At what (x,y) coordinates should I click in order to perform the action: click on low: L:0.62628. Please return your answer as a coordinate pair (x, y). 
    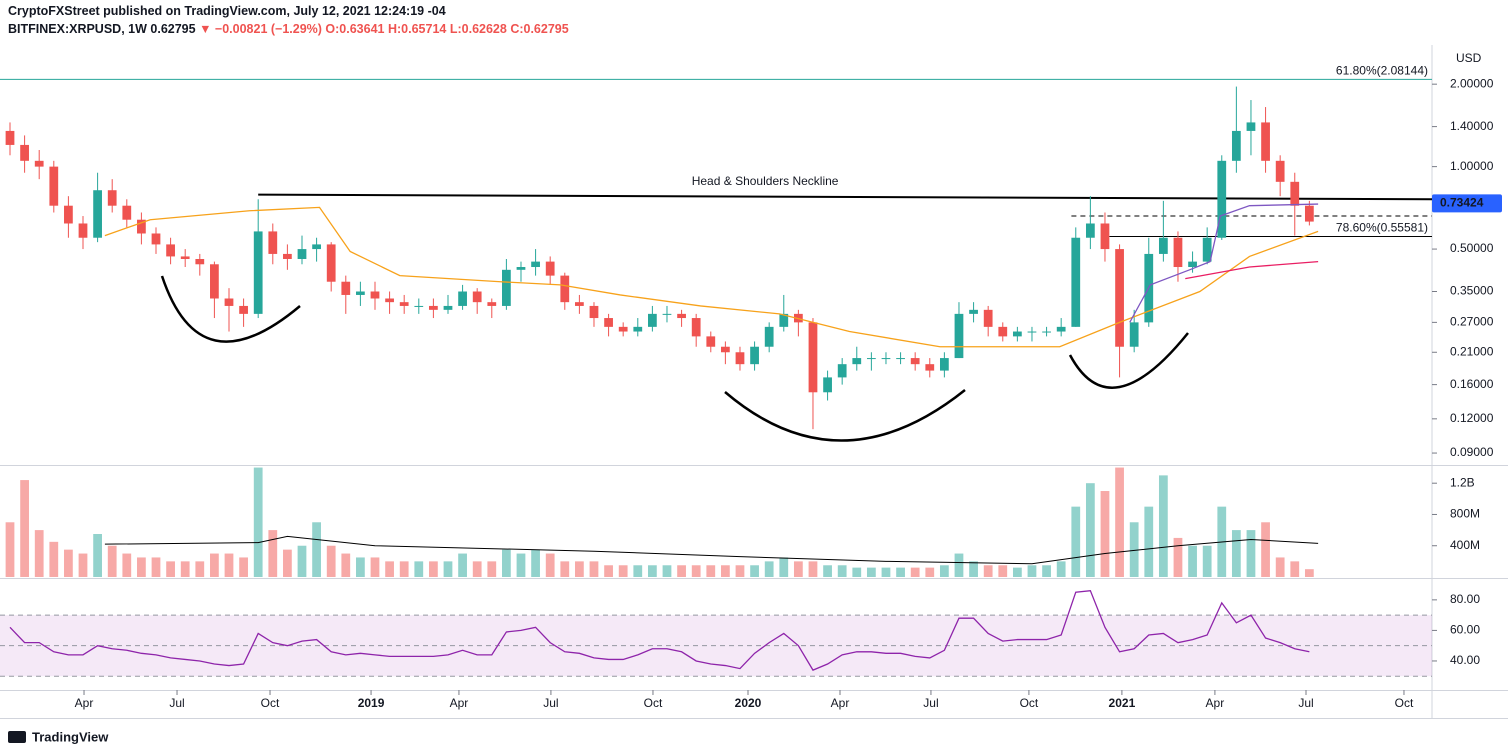
    Looking at the image, I should click on (478, 29).